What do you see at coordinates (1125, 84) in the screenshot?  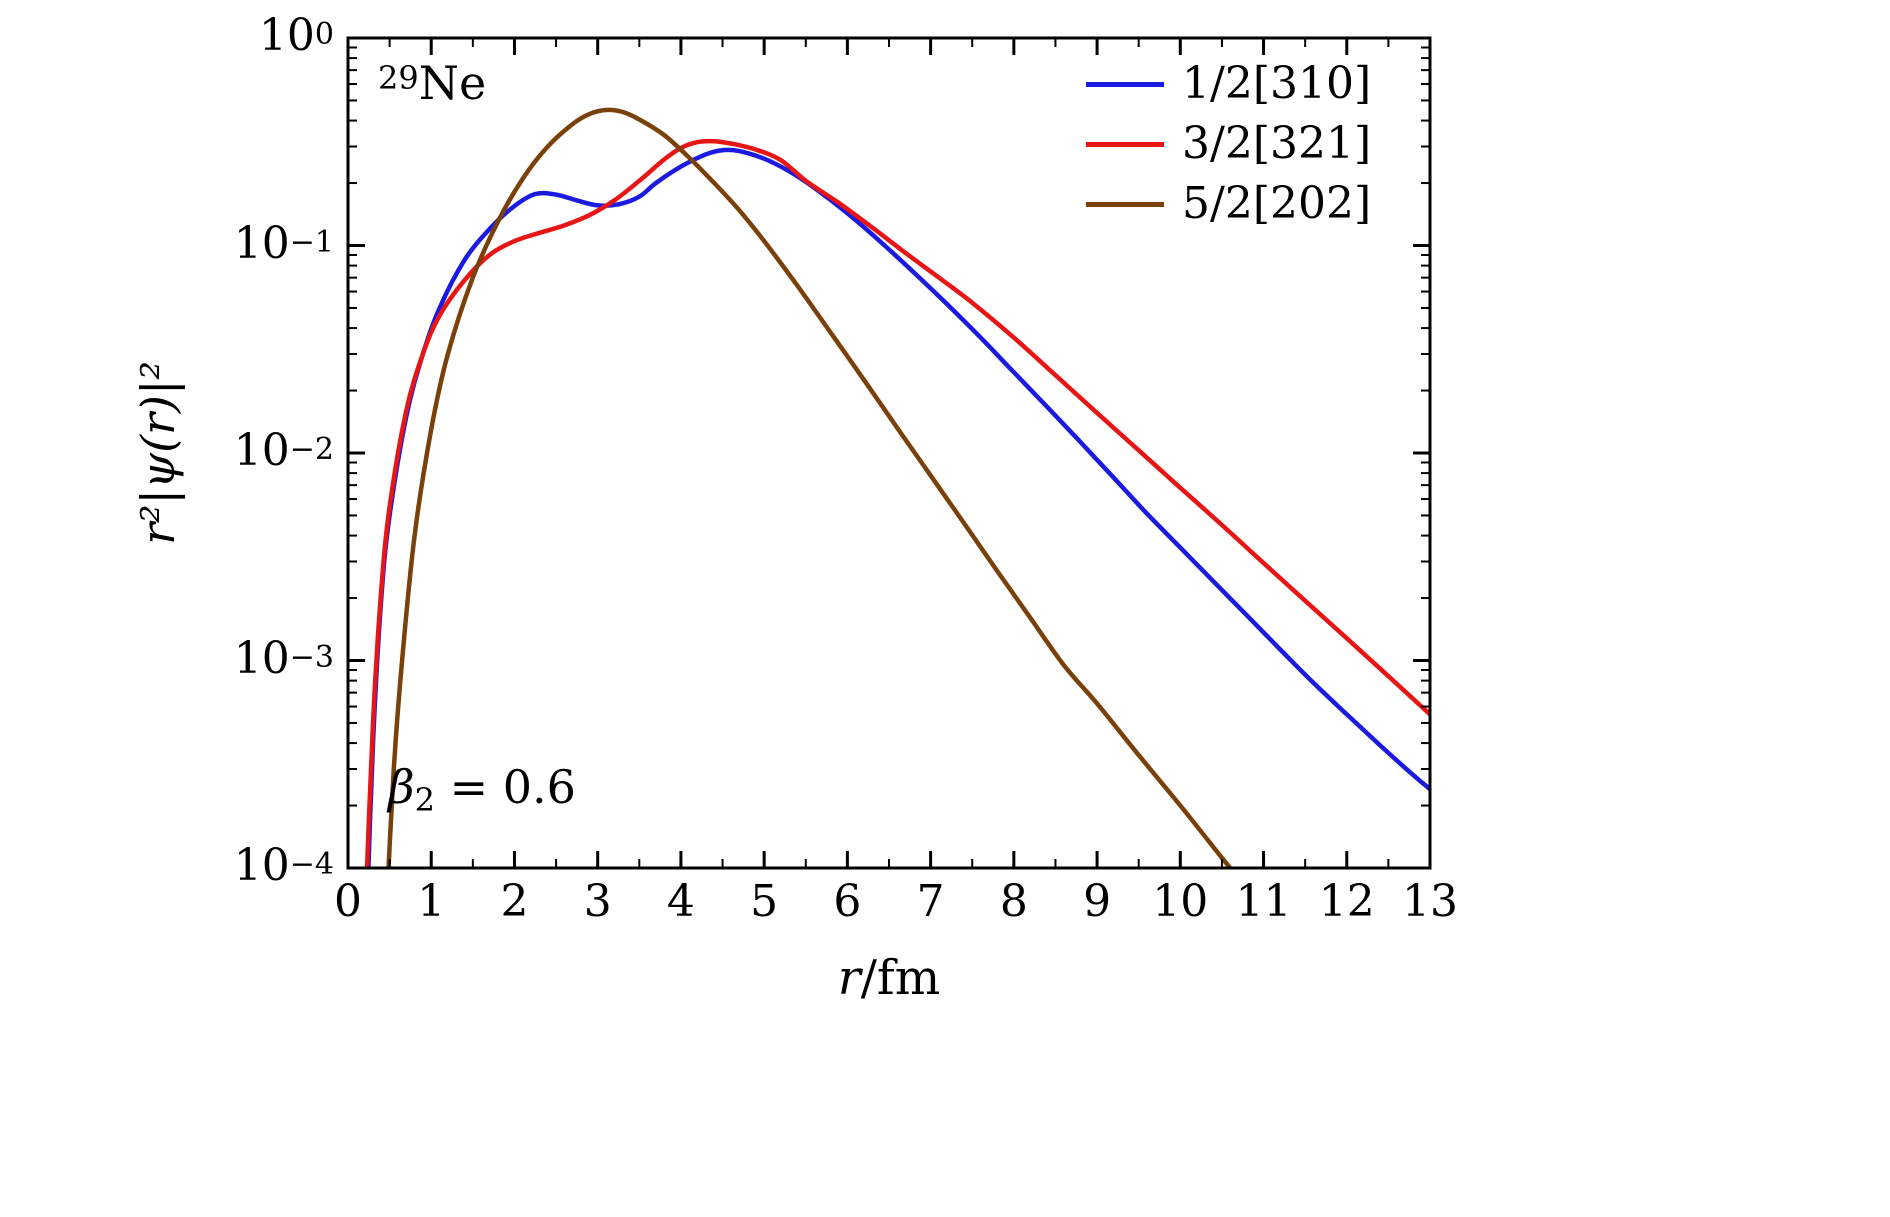 I see `legend-line-blue` at bounding box center [1125, 84].